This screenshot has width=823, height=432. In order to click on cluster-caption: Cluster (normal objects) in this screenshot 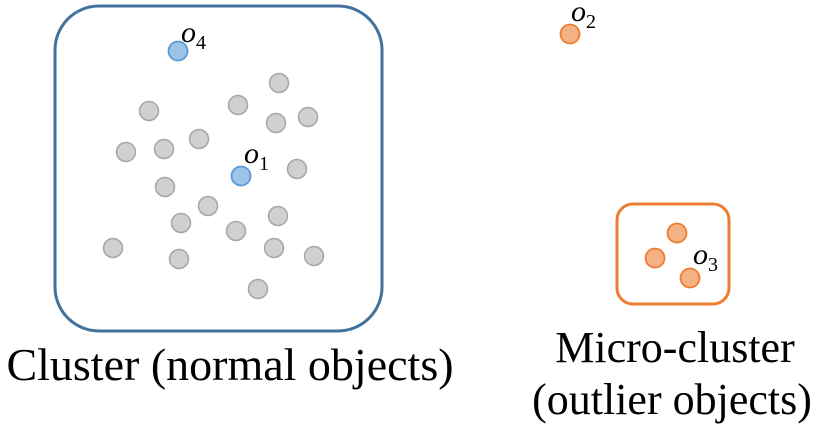, I will do `click(230, 364)`.